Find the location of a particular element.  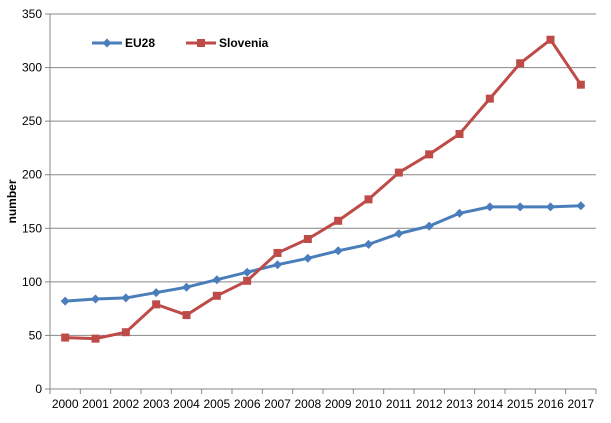

x-tick-label: 2011 is located at coordinates (399, 404).